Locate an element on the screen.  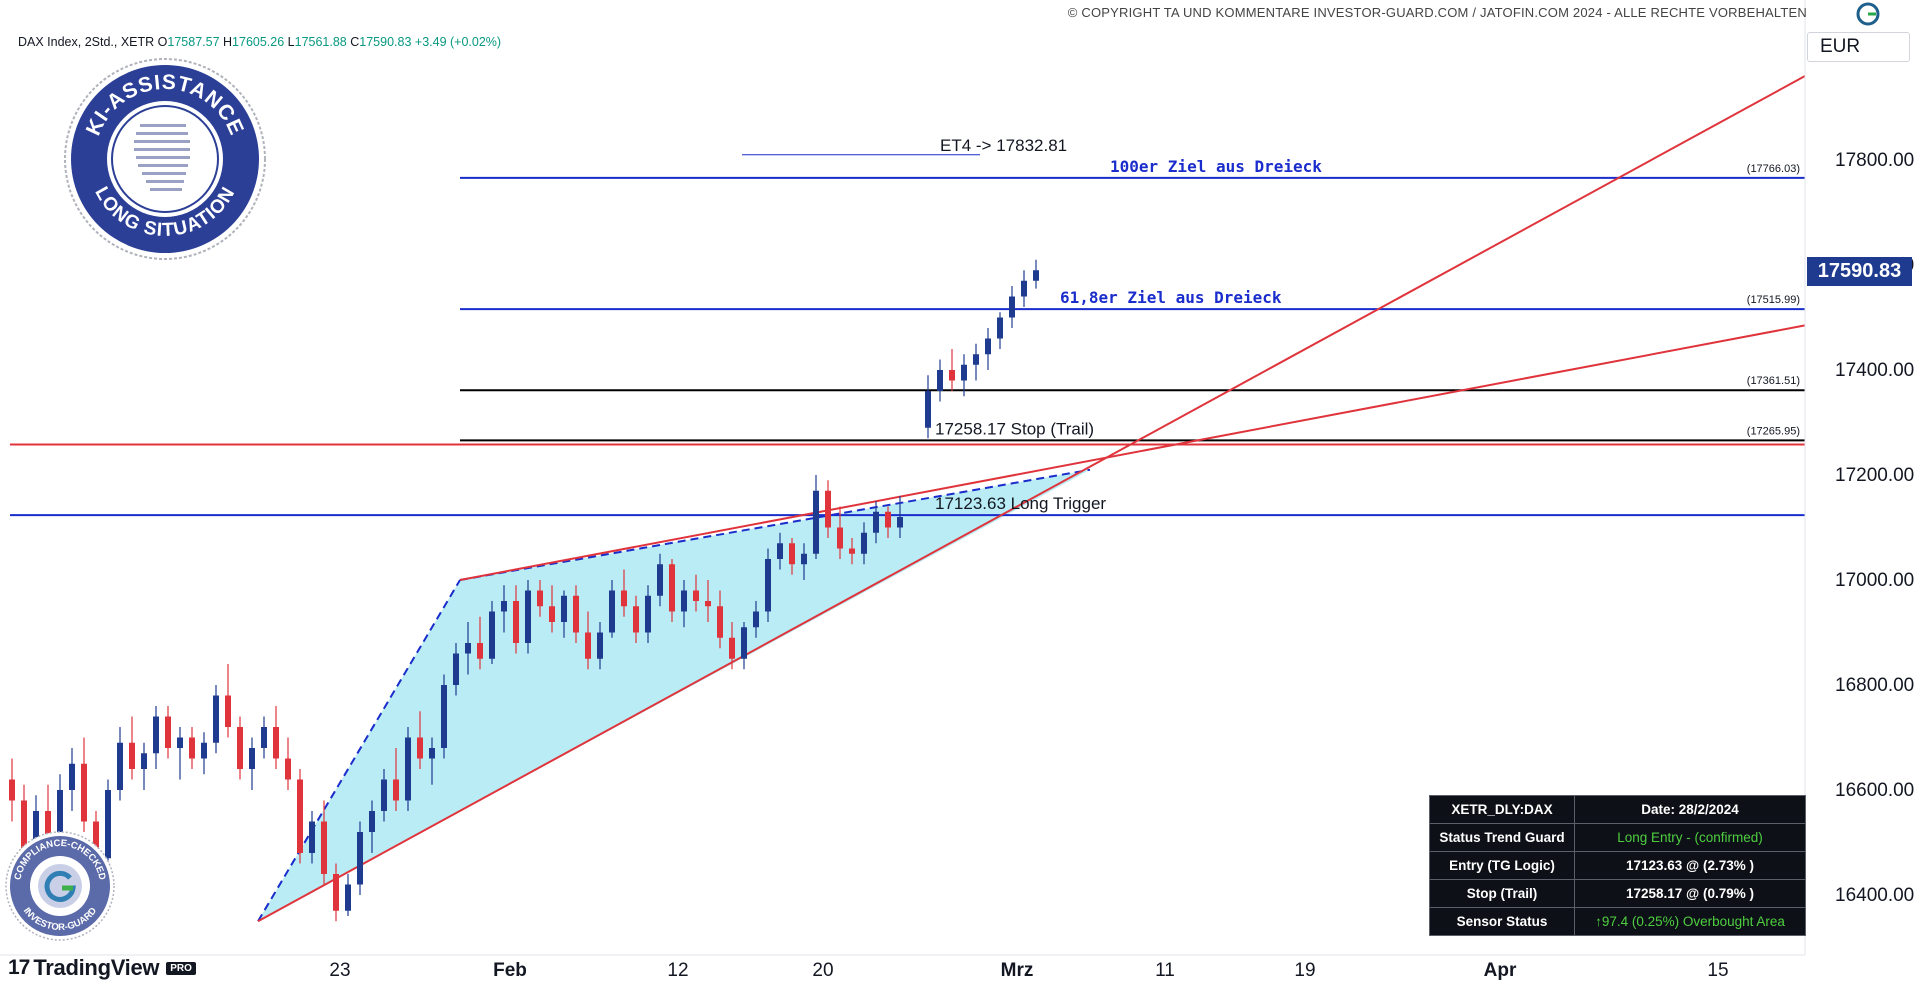
y-tick-label: 16600.00 is located at coordinates (1874, 790).